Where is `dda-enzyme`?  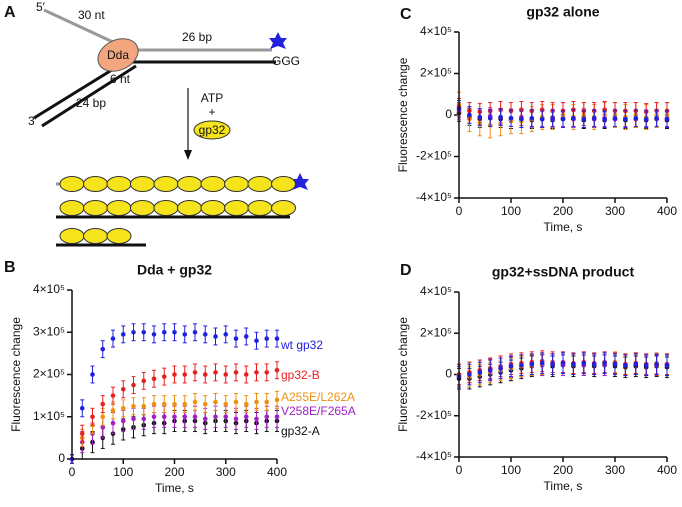 dda-enzyme is located at coordinates (118, 55).